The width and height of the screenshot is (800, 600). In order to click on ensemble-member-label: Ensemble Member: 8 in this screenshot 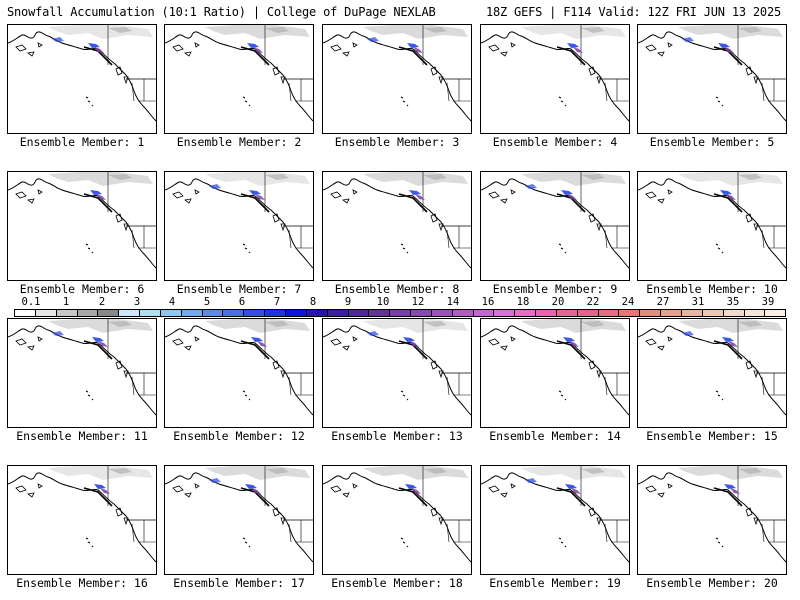, I will do `click(397, 289)`.